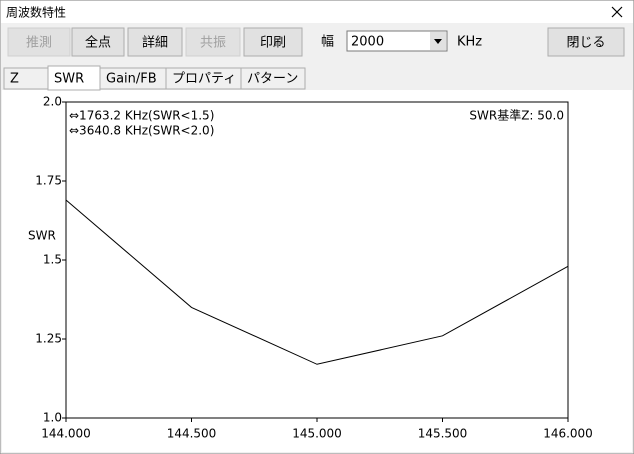 The width and height of the screenshot is (634, 454). I want to click on close-button-face, so click(586, 42).